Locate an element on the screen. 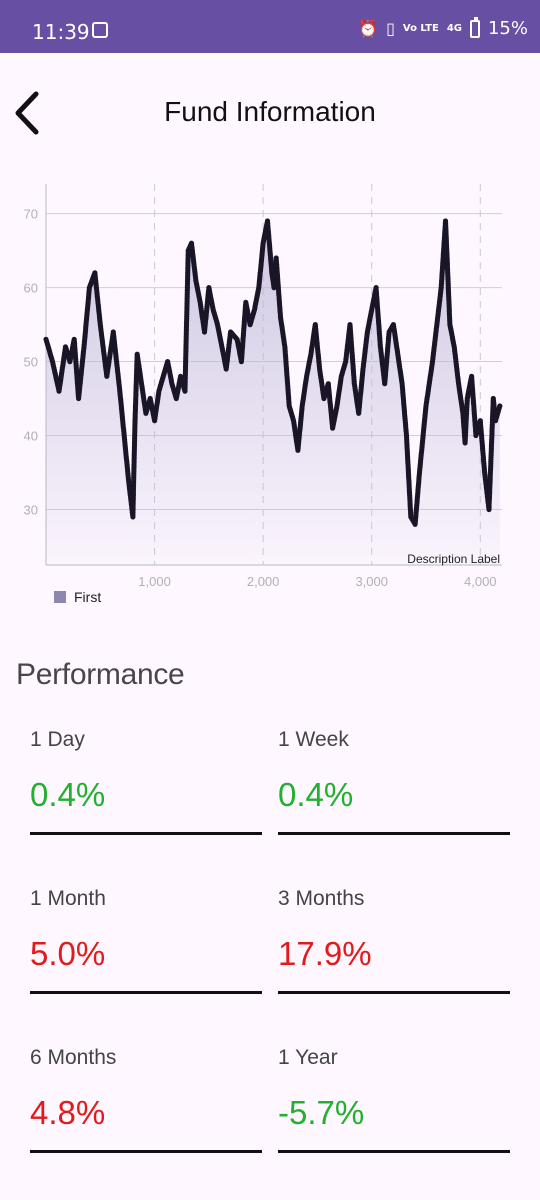 The image size is (540, 1200). y-tick-label: 60 is located at coordinates (31, 288).